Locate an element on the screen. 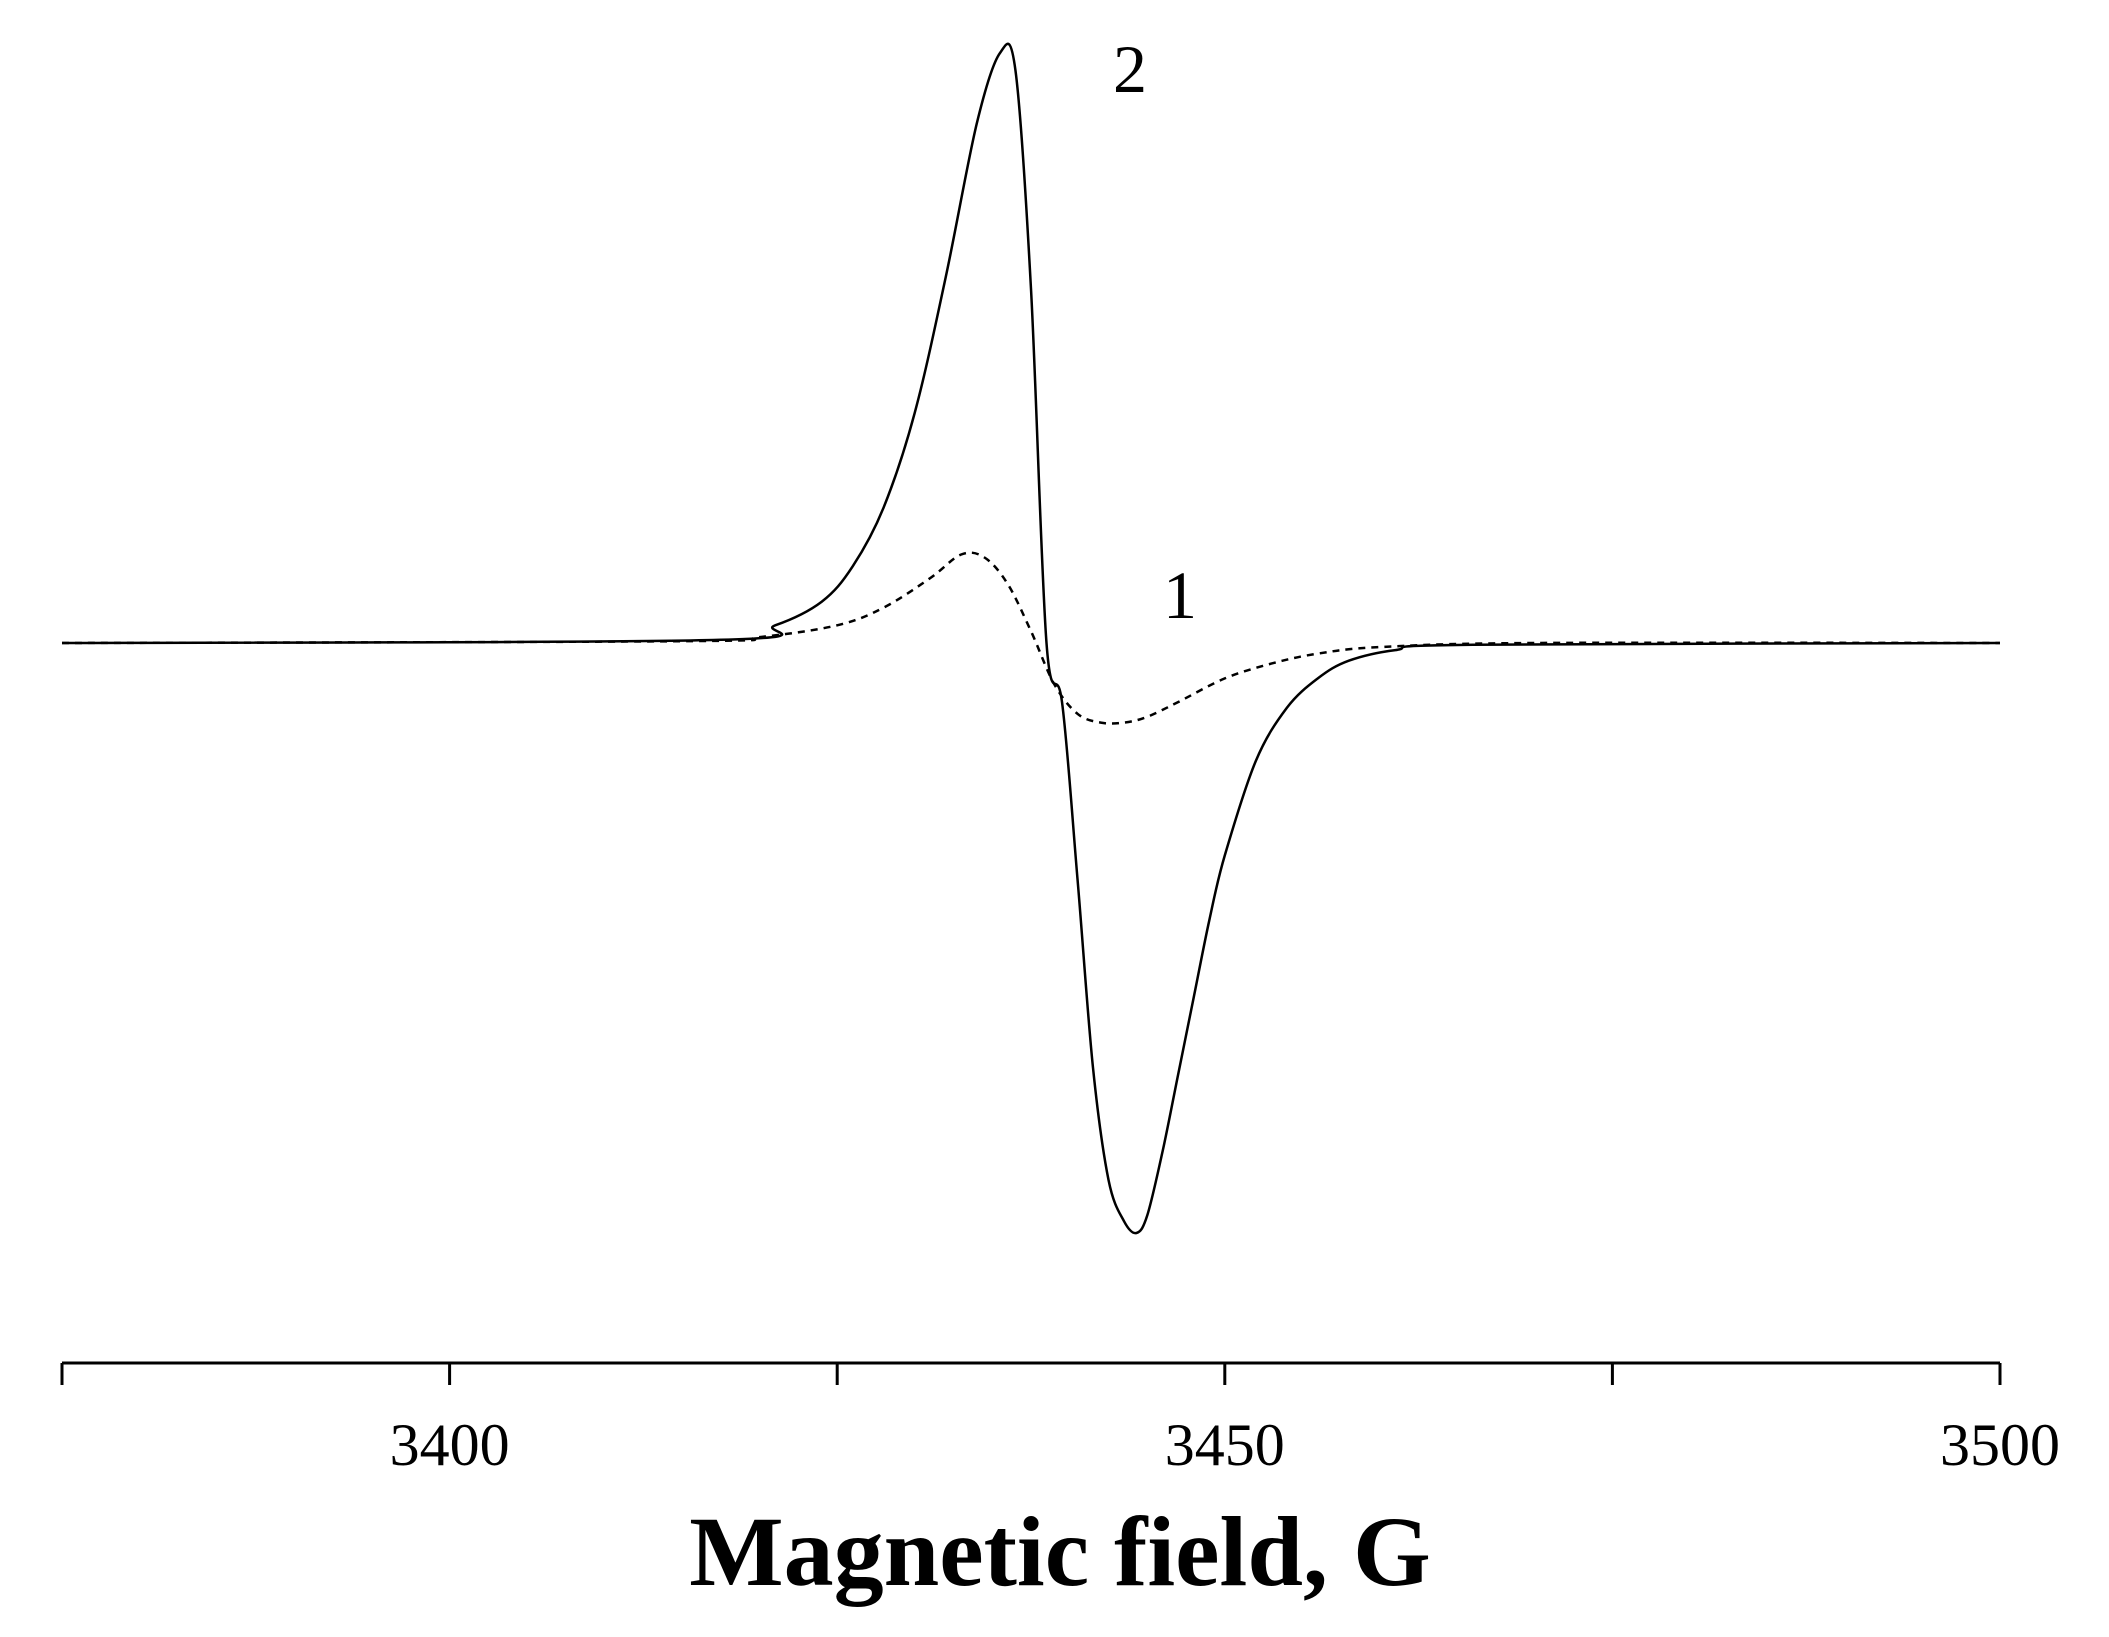  curve-labels: 21 is located at coordinates (1155, 332).